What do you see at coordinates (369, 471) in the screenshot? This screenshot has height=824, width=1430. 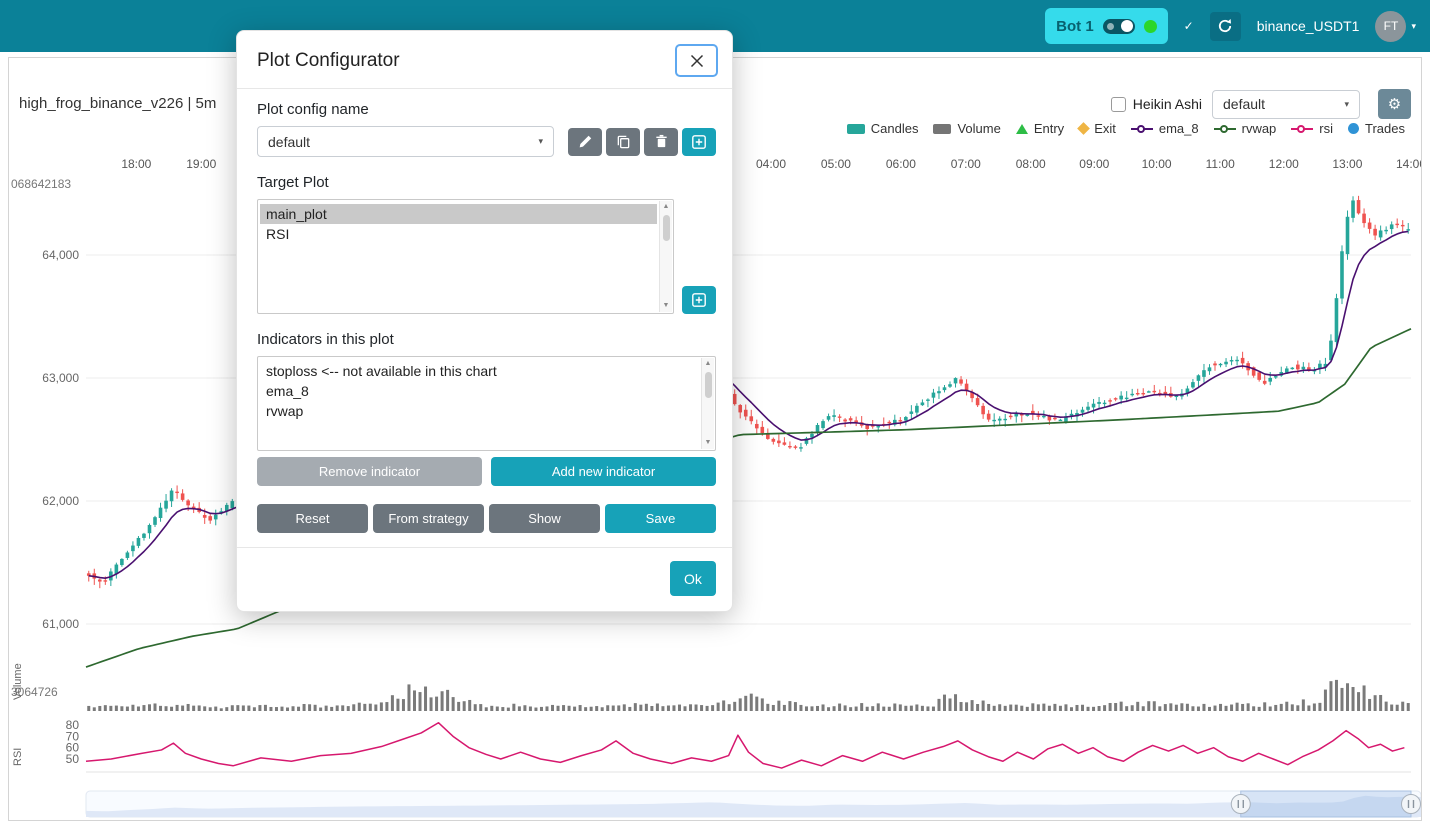 I see `remove-indicator-button: Remove indicator` at bounding box center [369, 471].